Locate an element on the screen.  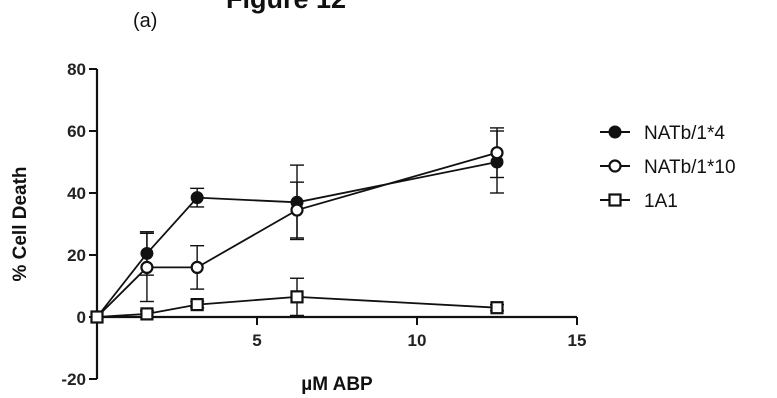
y-tick-label: -20 is located at coordinates (73, 379).